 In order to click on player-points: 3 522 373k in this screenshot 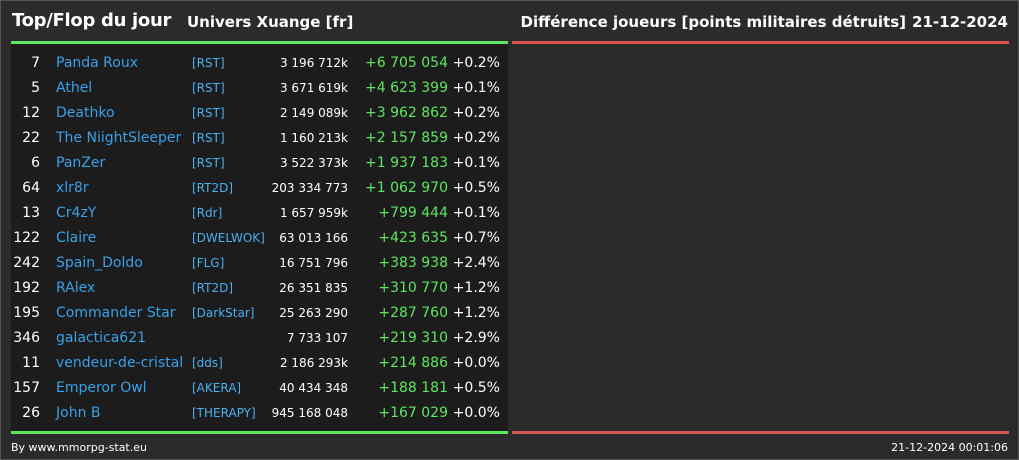, I will do `click(313, 163)`.